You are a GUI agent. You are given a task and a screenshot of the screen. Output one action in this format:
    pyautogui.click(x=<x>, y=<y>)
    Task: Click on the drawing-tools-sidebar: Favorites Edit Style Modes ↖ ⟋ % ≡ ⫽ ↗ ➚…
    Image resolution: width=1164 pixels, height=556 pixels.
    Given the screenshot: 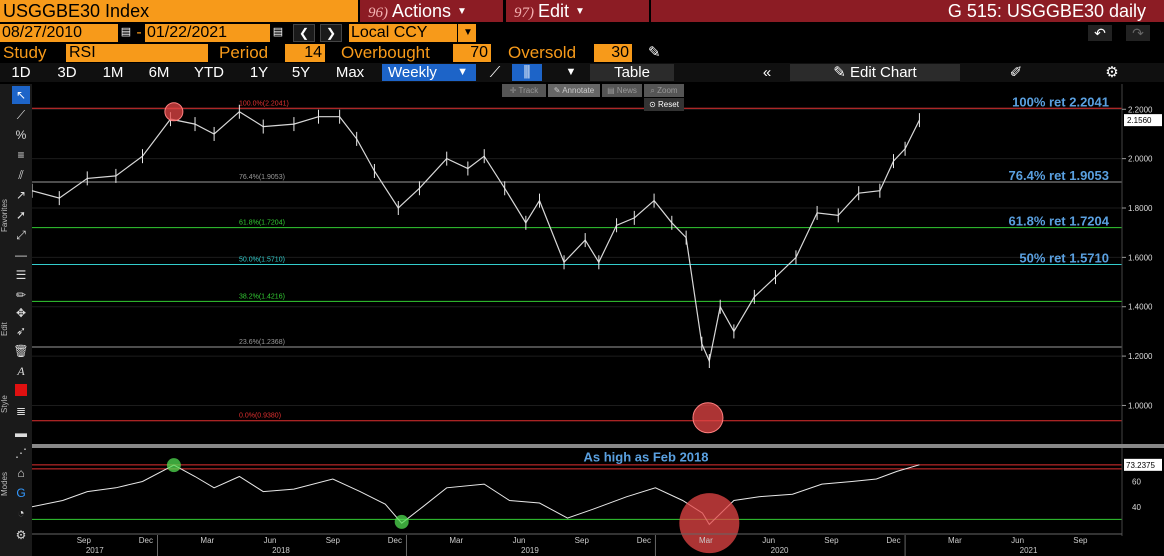 What is the action you would take?
    pyautogui.click(x=16, y=320)
    